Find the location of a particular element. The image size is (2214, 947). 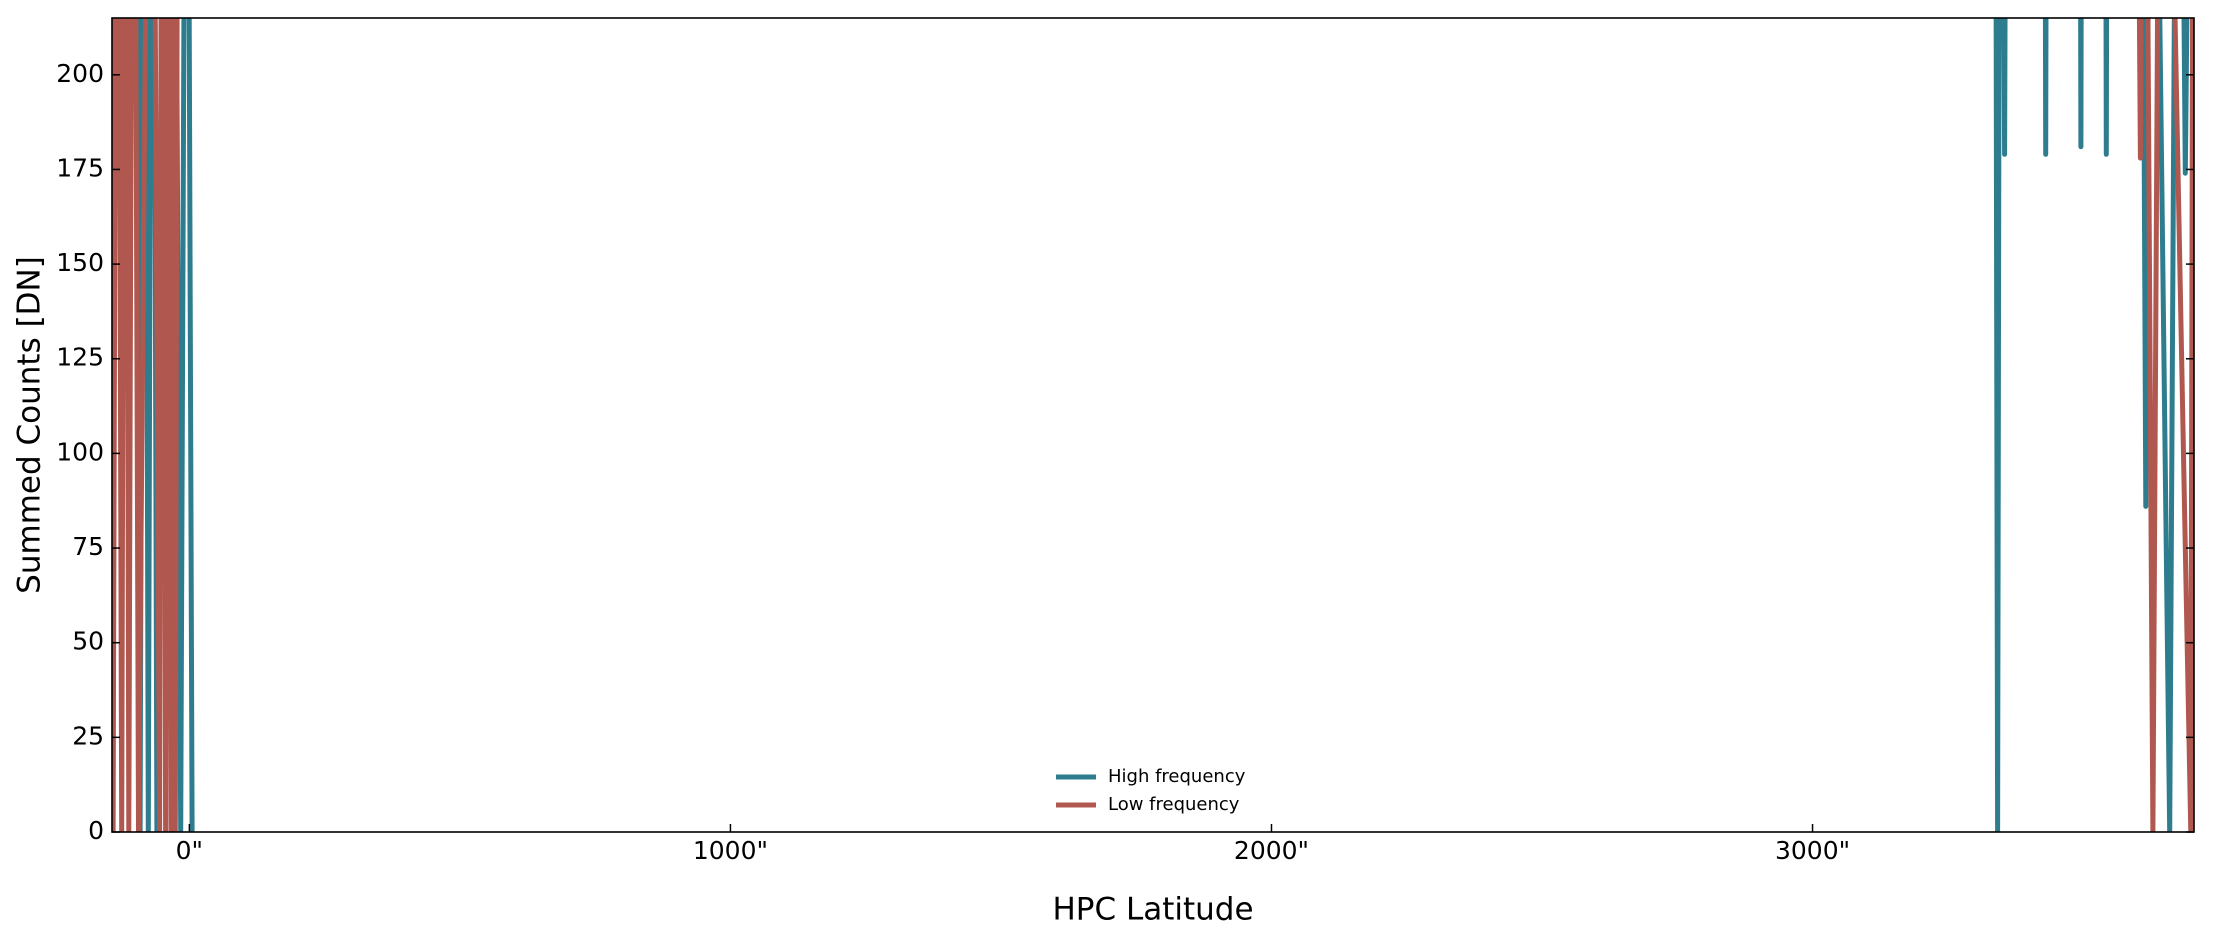

x-tick-label: 2000" is located at coordinates (1271, 850).